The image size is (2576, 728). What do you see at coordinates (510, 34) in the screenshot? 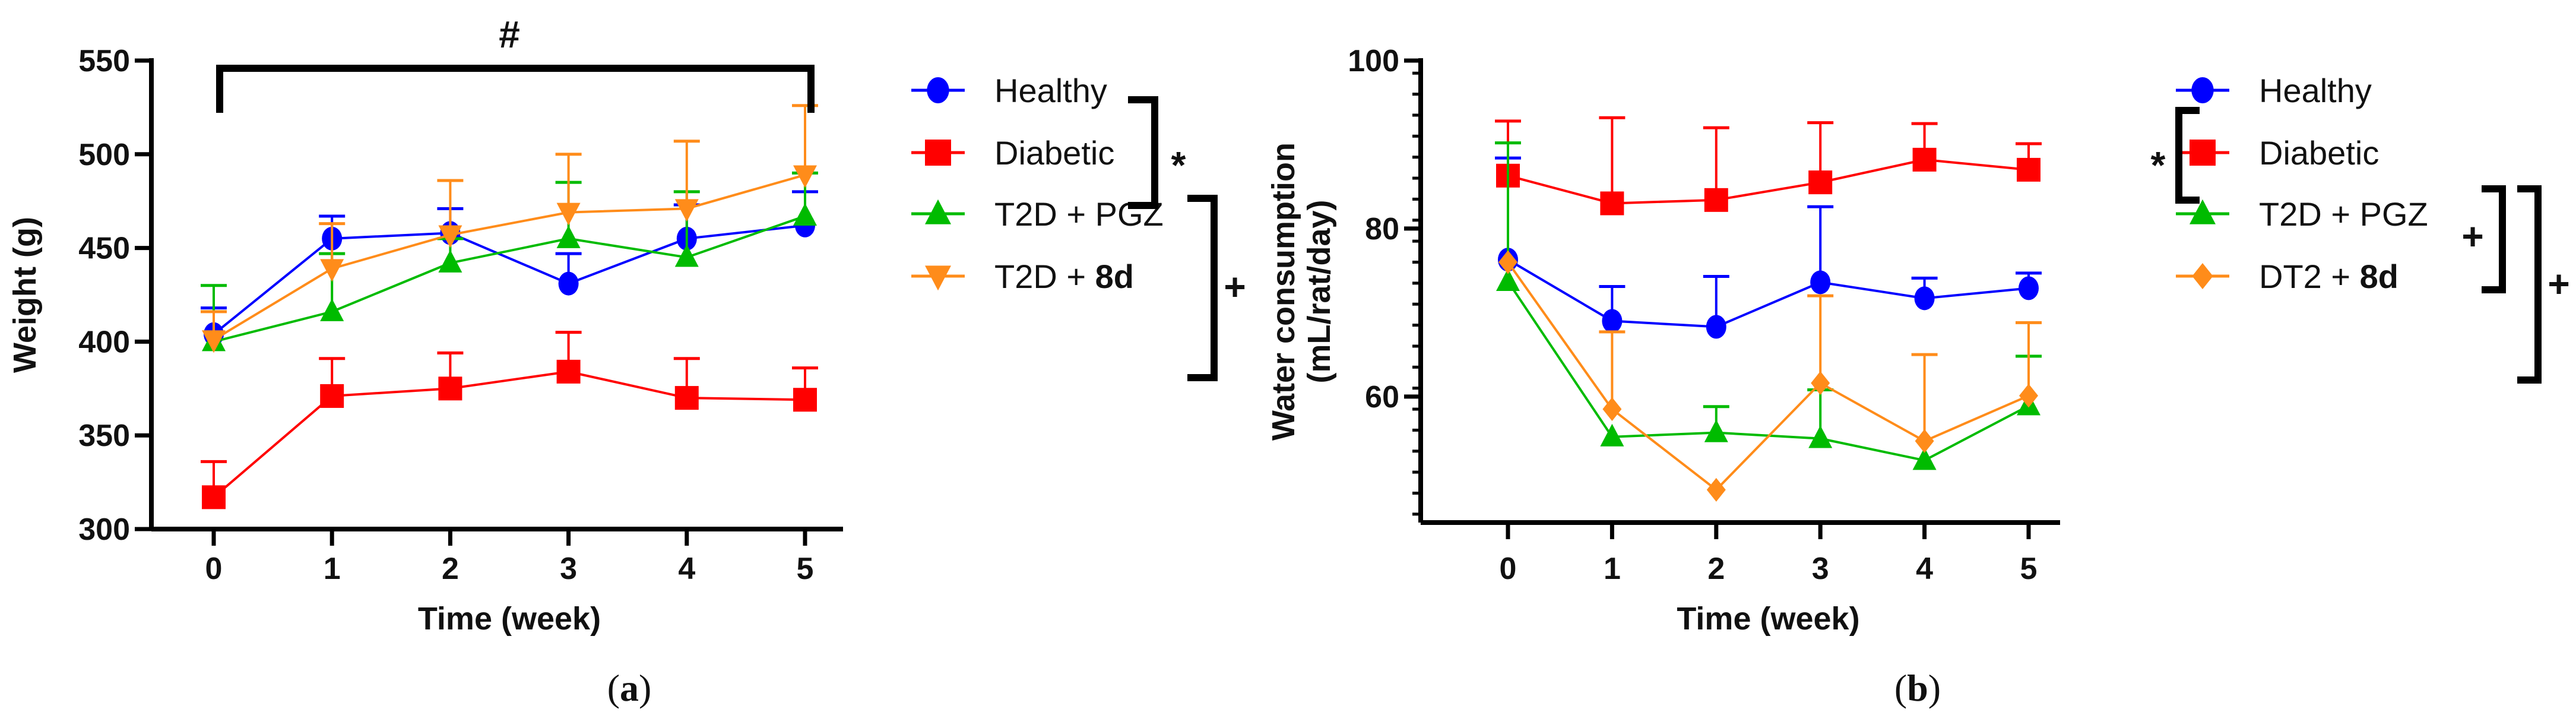
I see `significance-hash: #` at bounding box center [510, 34].